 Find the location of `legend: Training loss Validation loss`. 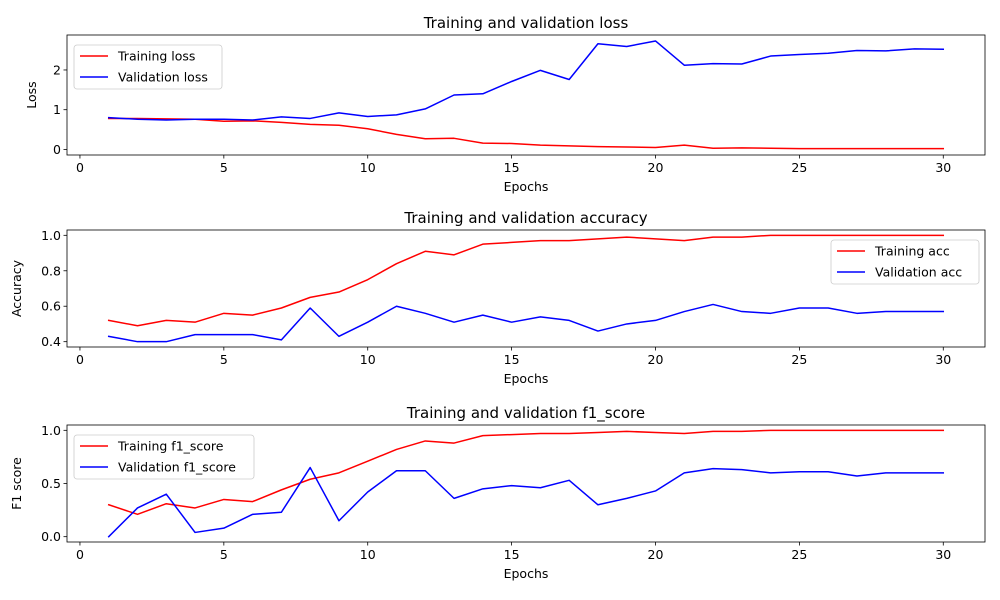

legend: Training loss Validation loss is located at coordinates (148, 67).